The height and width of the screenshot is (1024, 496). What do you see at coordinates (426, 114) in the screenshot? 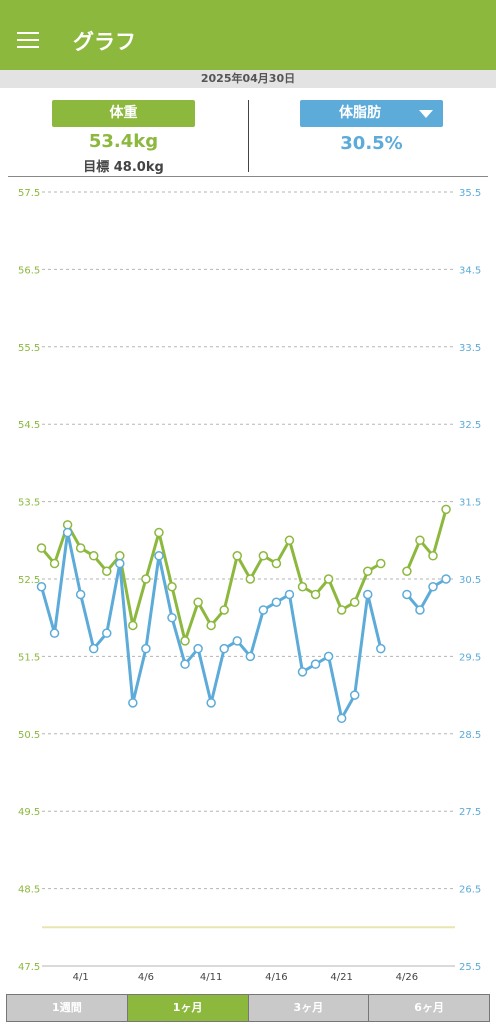
I see `caret-down-icon` at bounding box center [426, 114].